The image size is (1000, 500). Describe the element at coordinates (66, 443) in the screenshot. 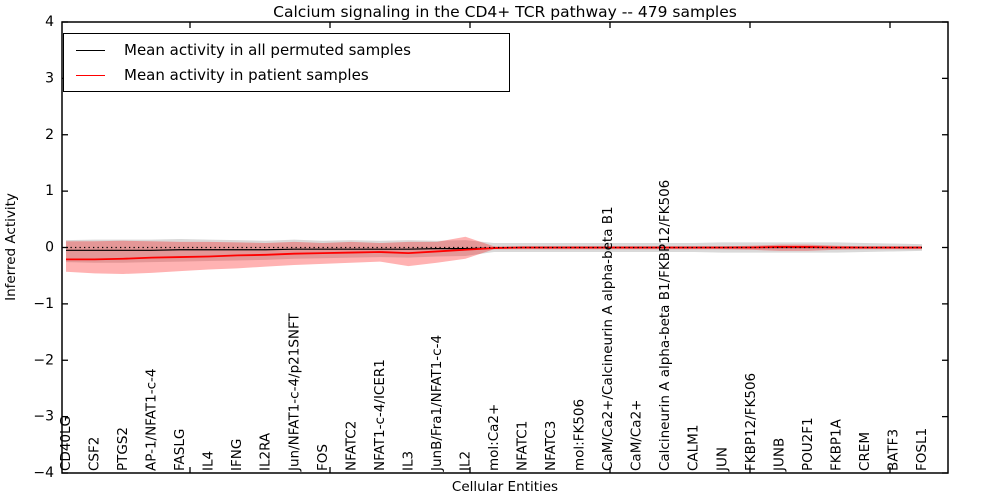

I see `x-tick-label: CD40LG` at that location.